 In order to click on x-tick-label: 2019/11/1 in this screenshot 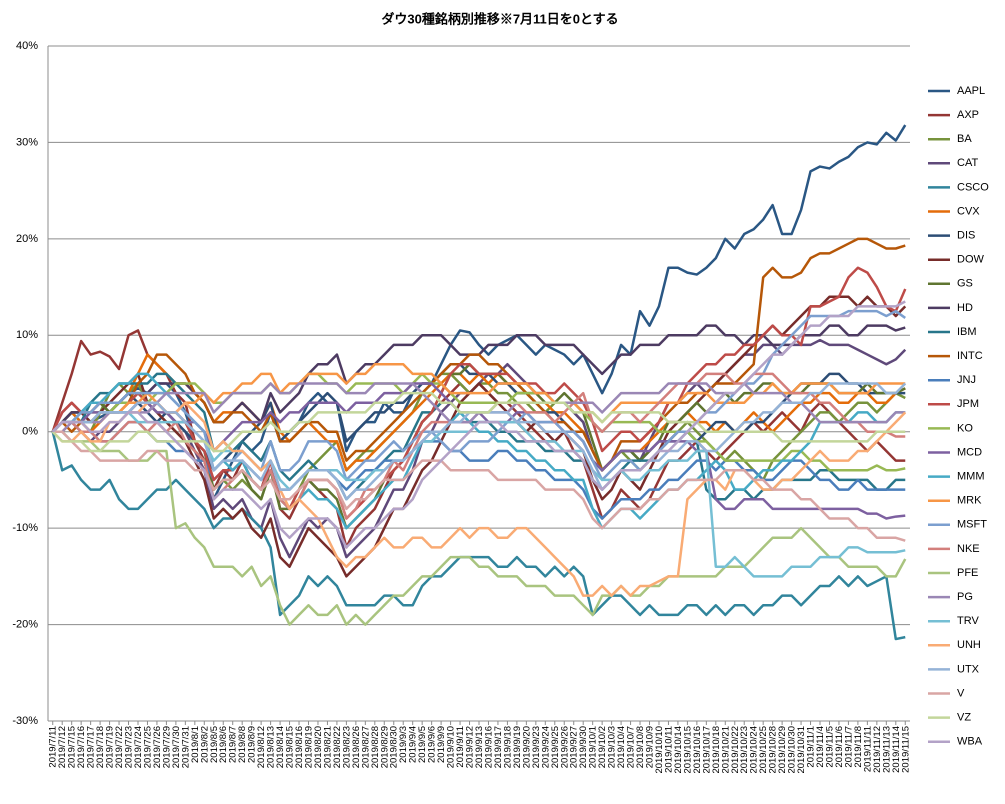, I will do `click(811, 747)`.